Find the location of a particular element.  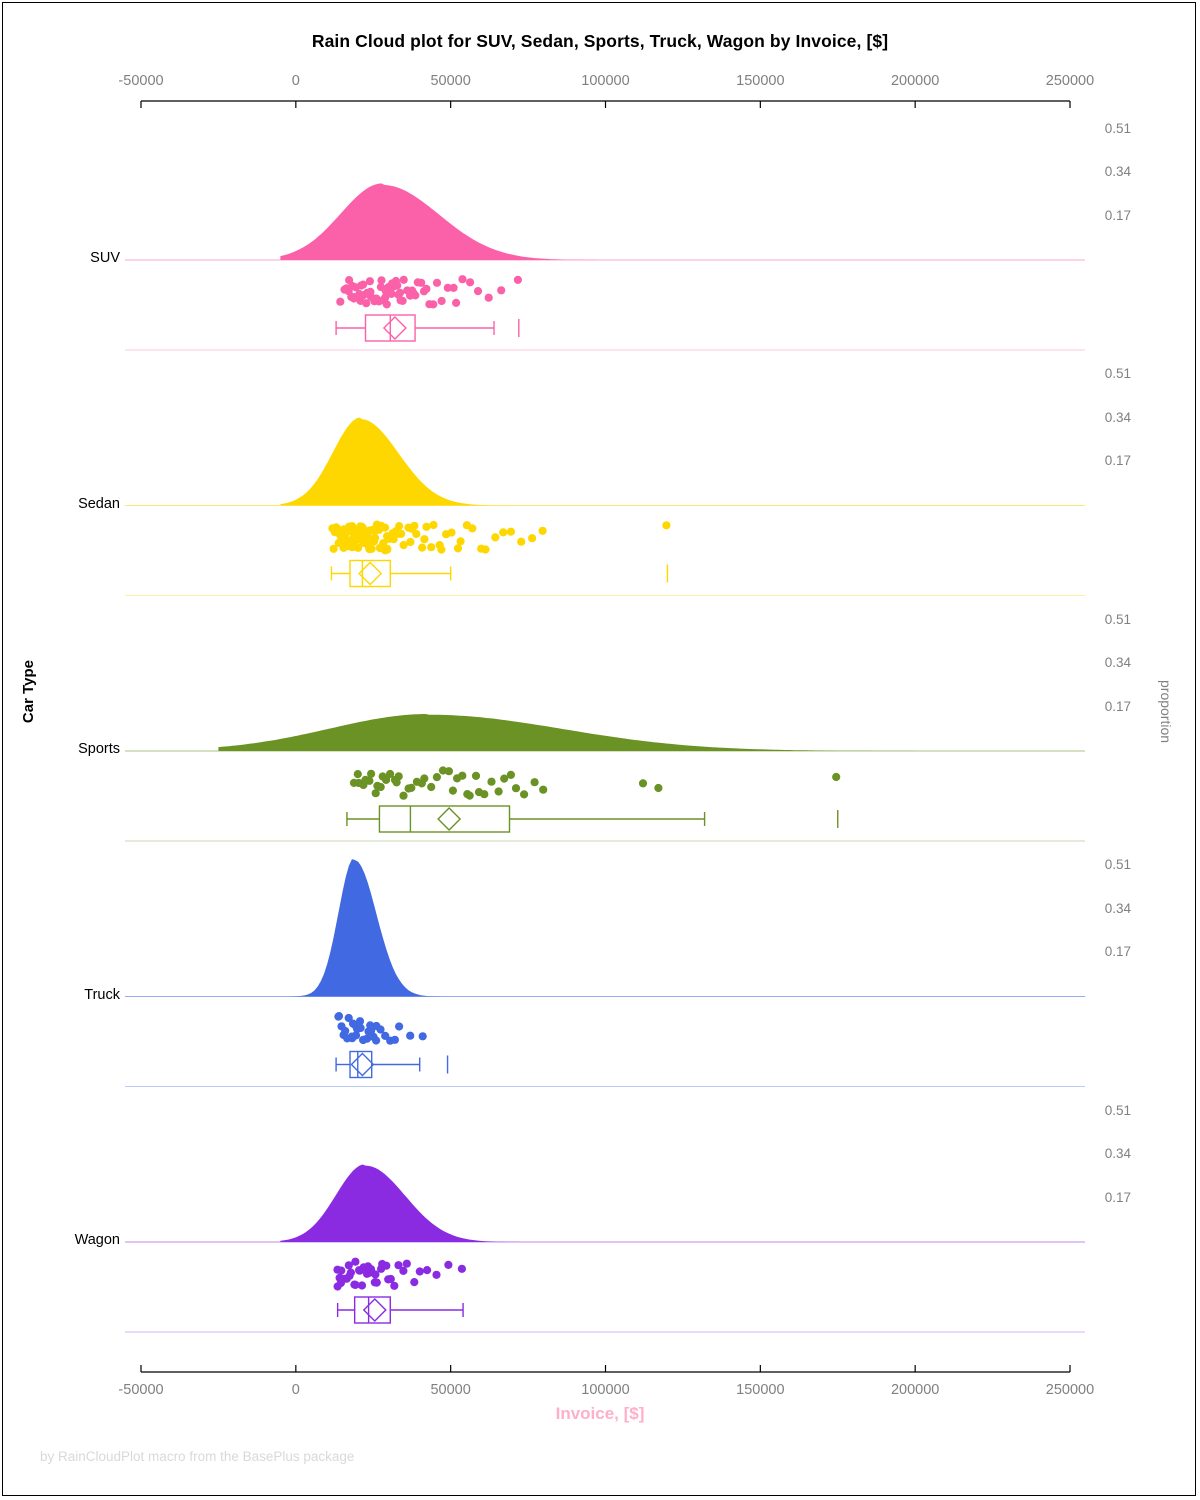

x-tick-label-bottom-4: 150000 is located at coordinates (760, 1390).